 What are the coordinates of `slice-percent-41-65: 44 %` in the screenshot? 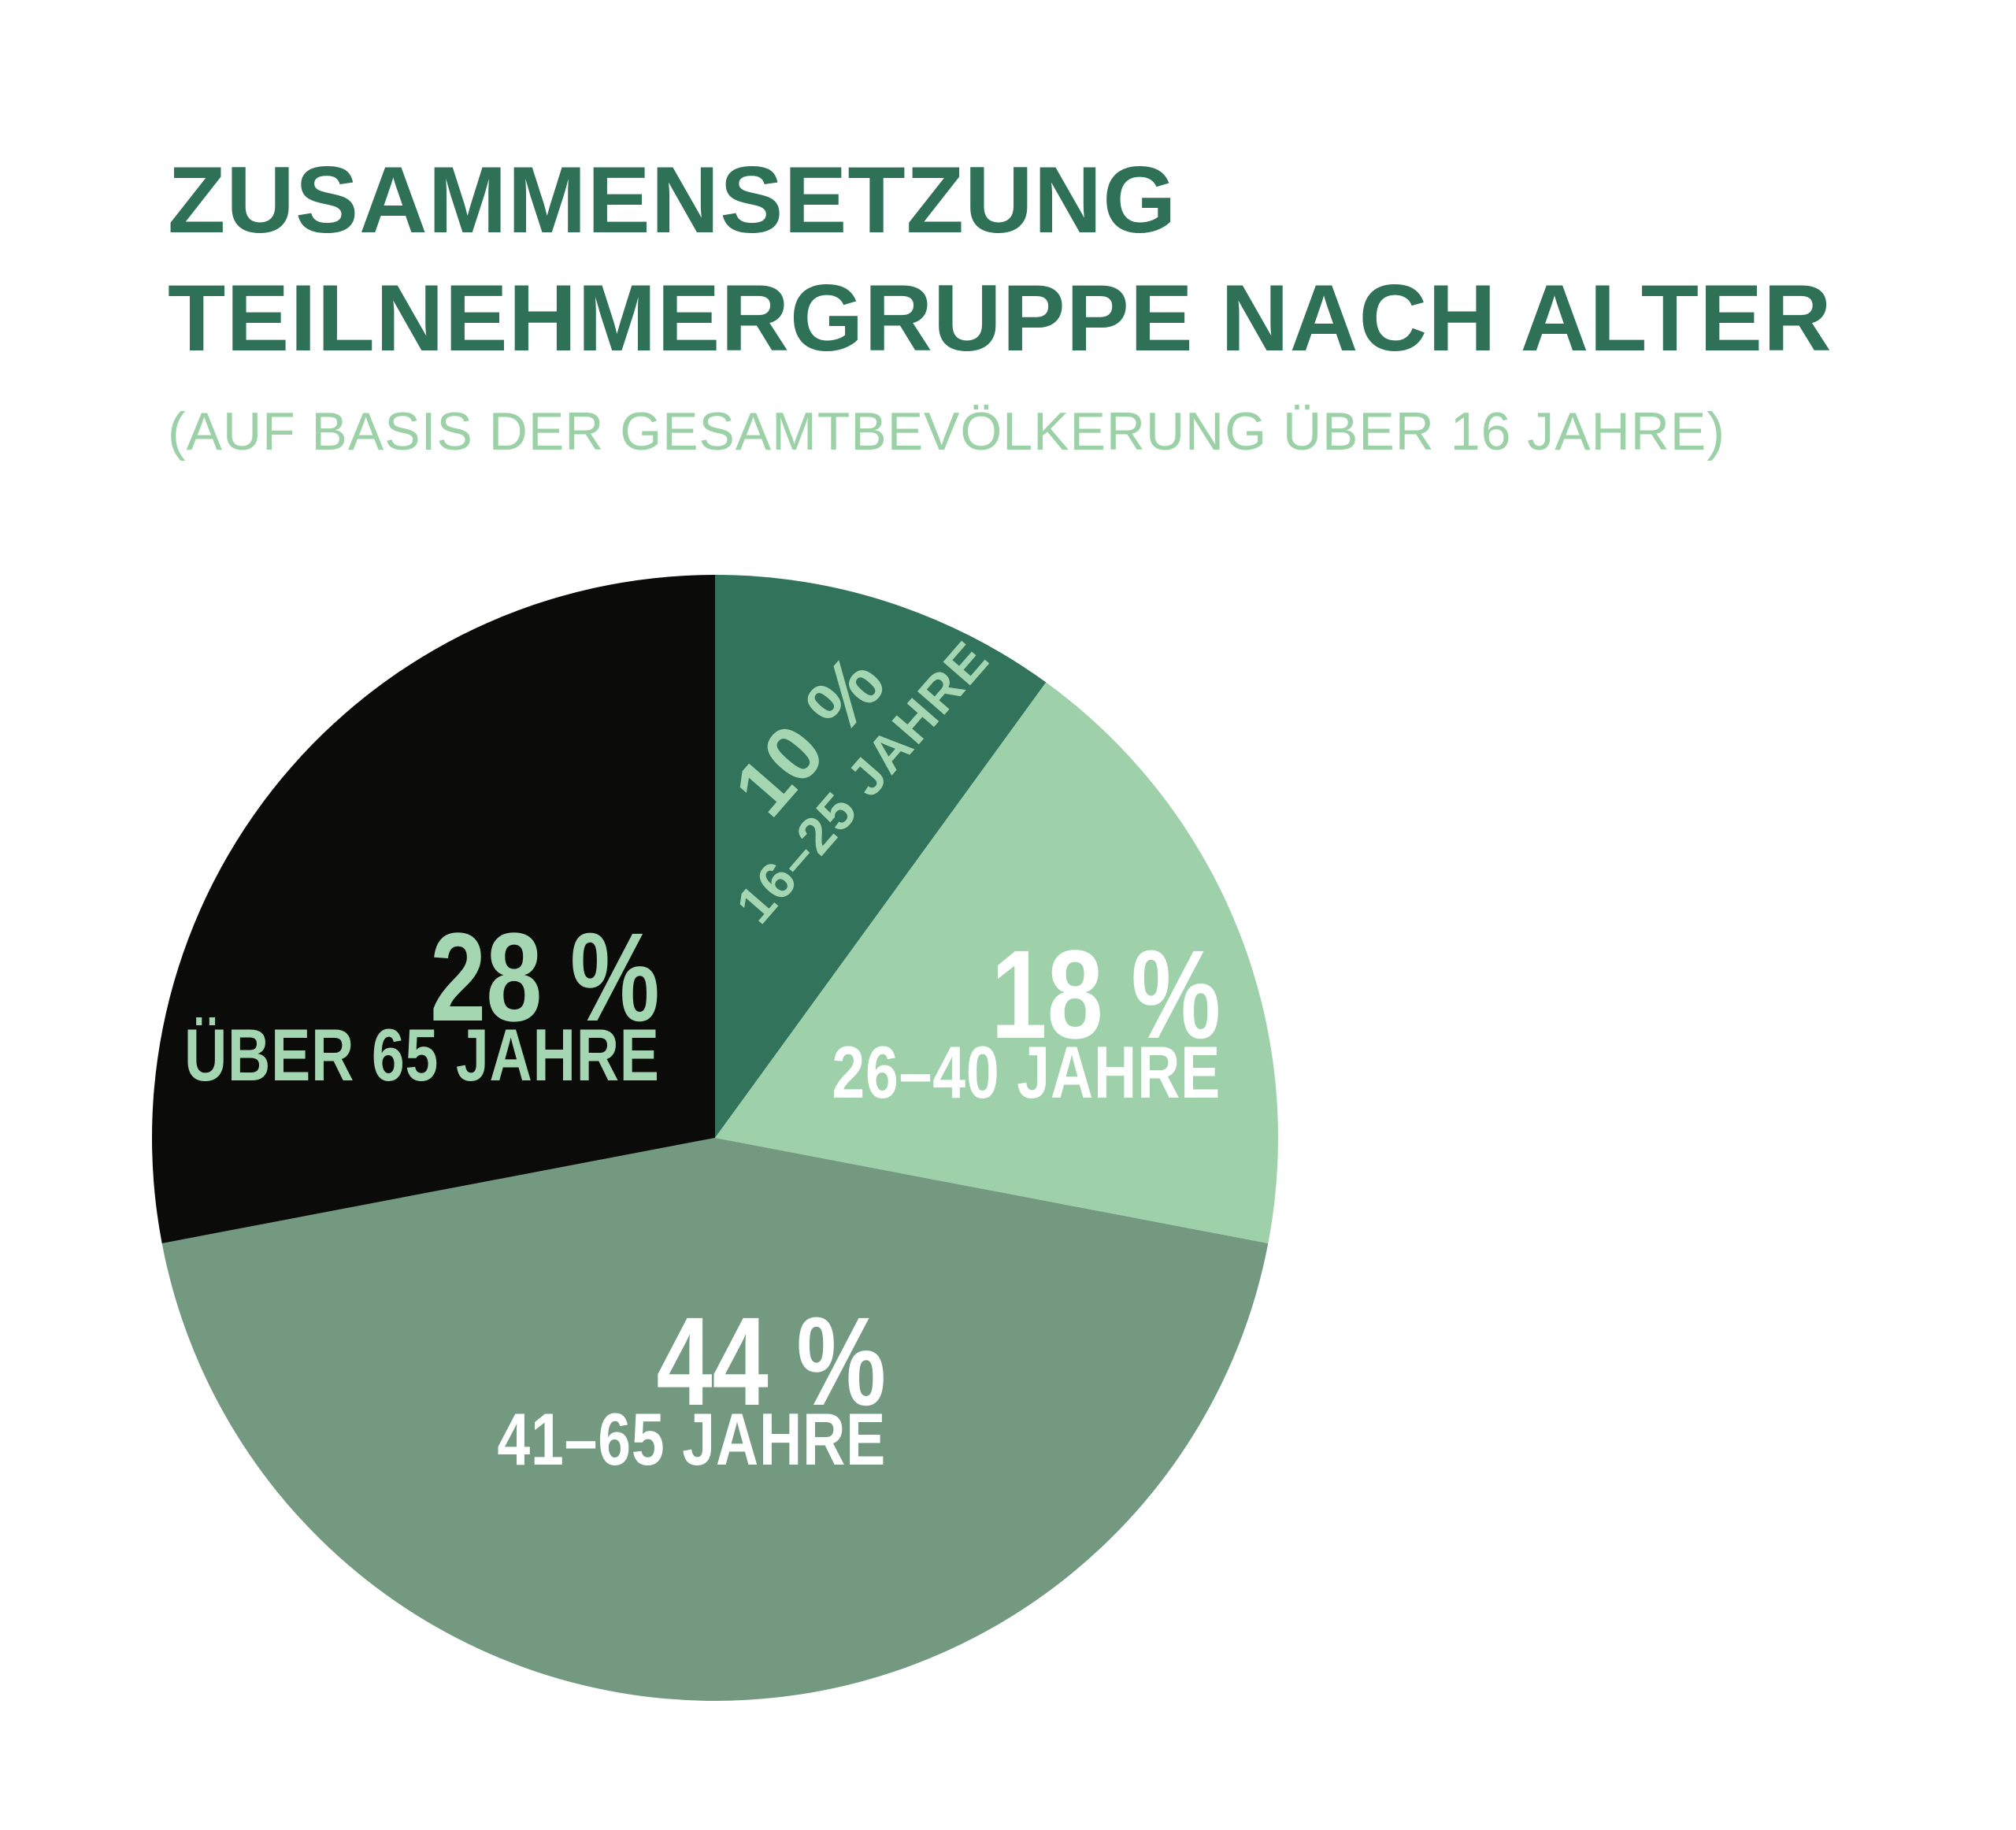 It's located at (771, 1361).